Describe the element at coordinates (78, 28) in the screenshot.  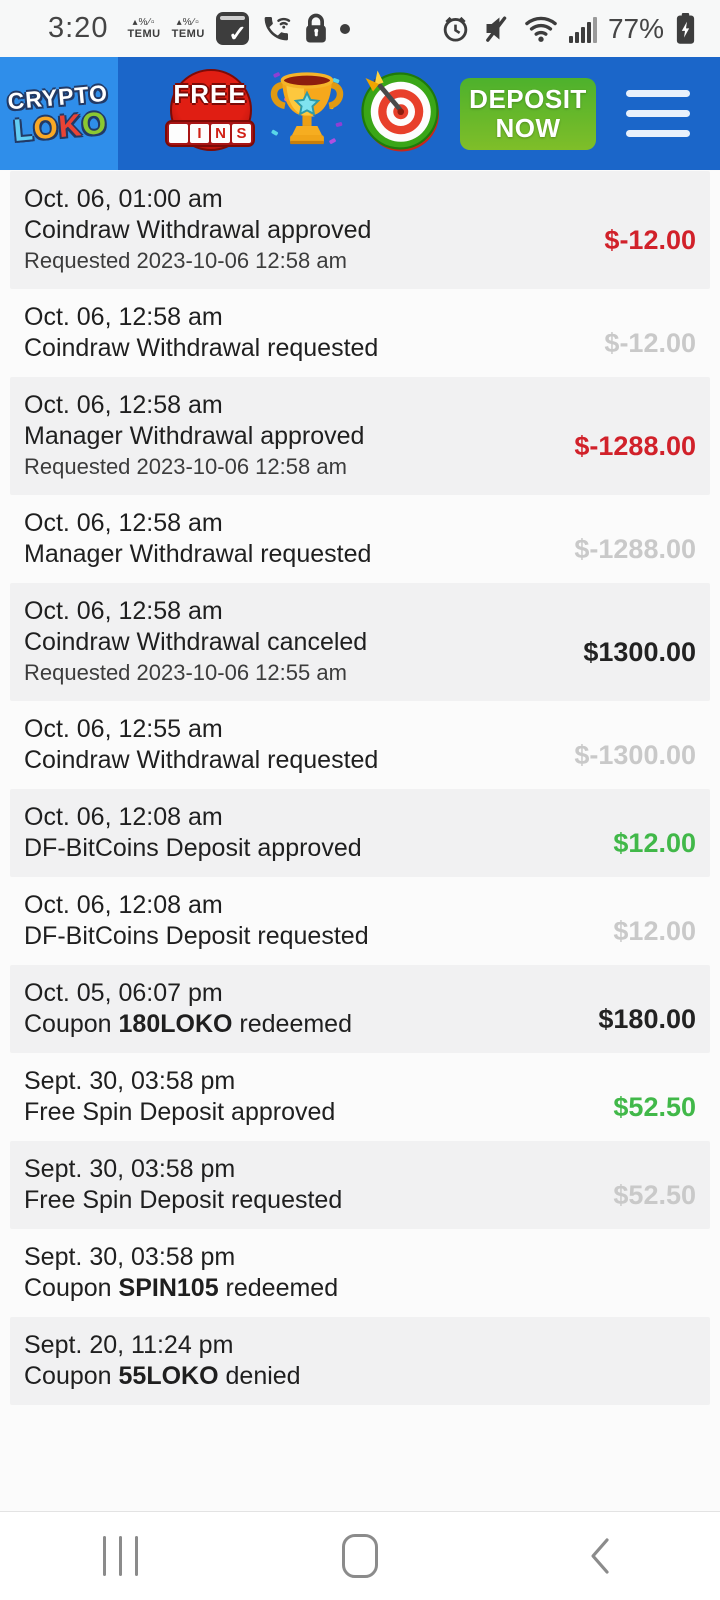
I see `clock-time: 3:20` at that location.